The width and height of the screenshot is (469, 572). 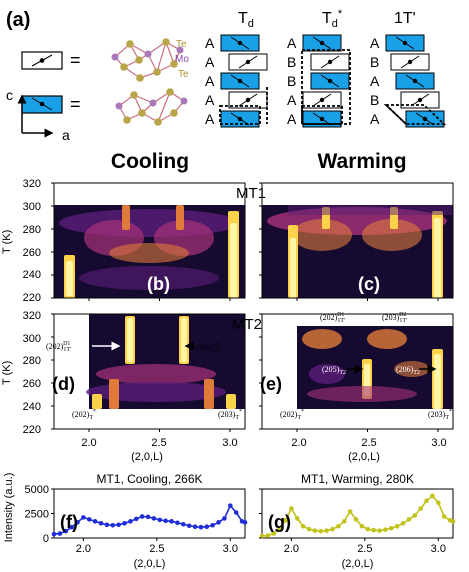 What do you see at coordinates (66, 135) in the screenshot?
I see `axis-a-label: a` at bounding box center [66, 135].